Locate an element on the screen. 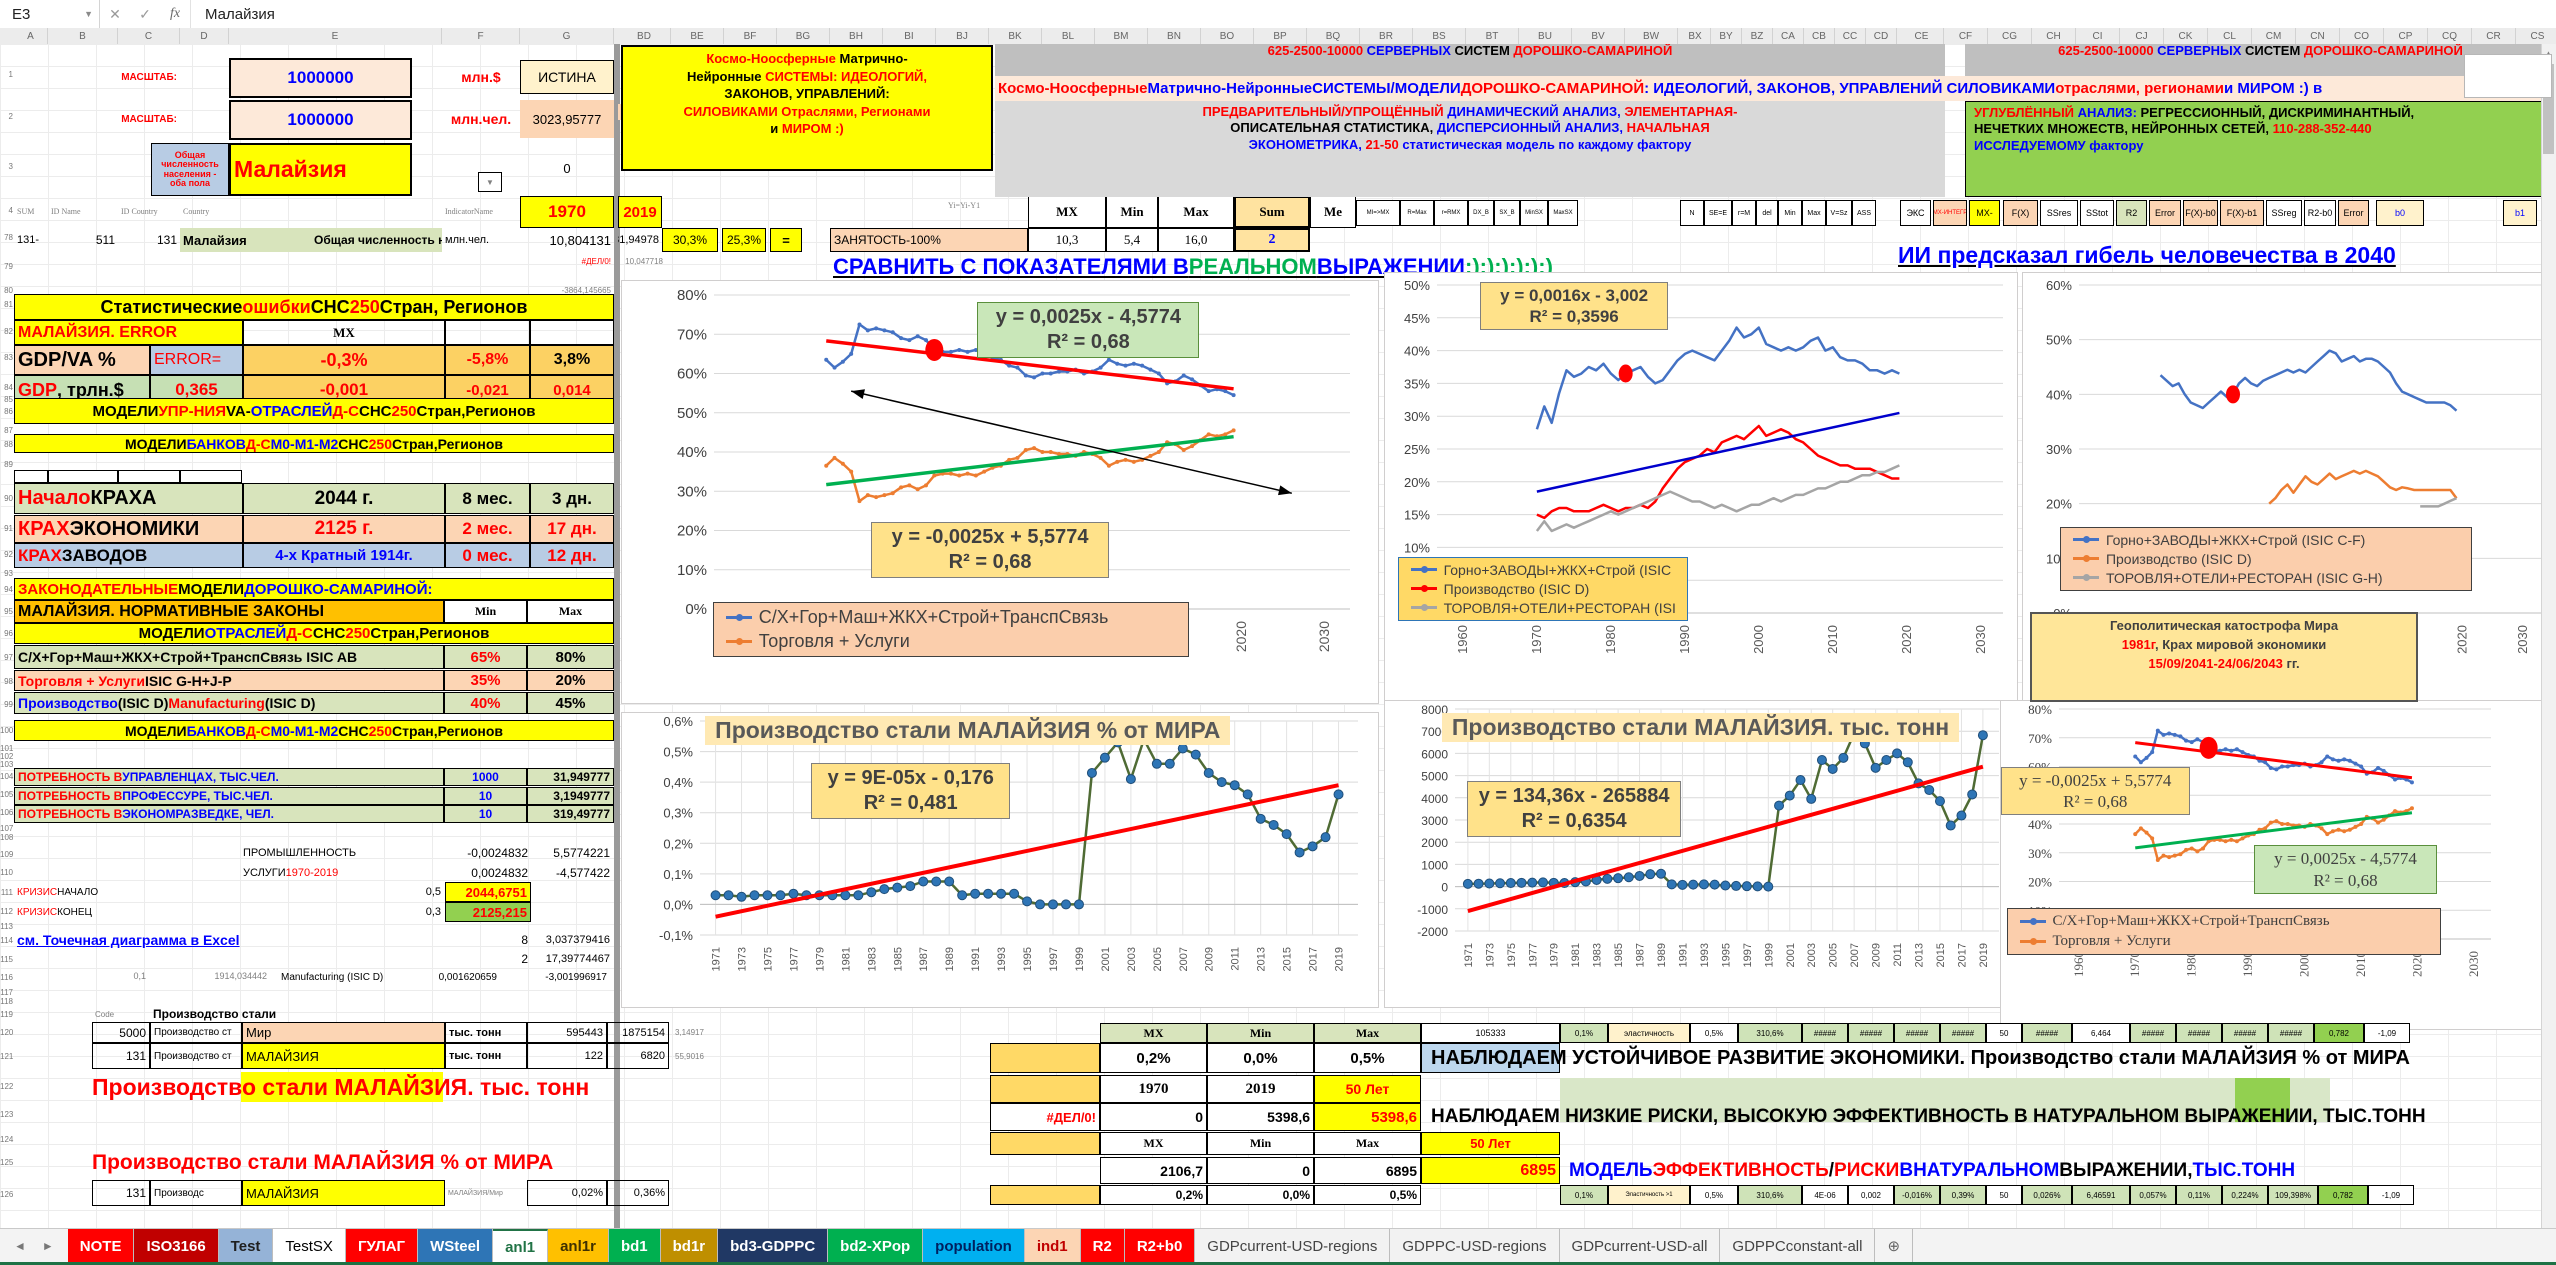 Image resolution: width=2556 pixels, height=1265 pixels. row-header-80: 80 is located at coordinates (8, 290).